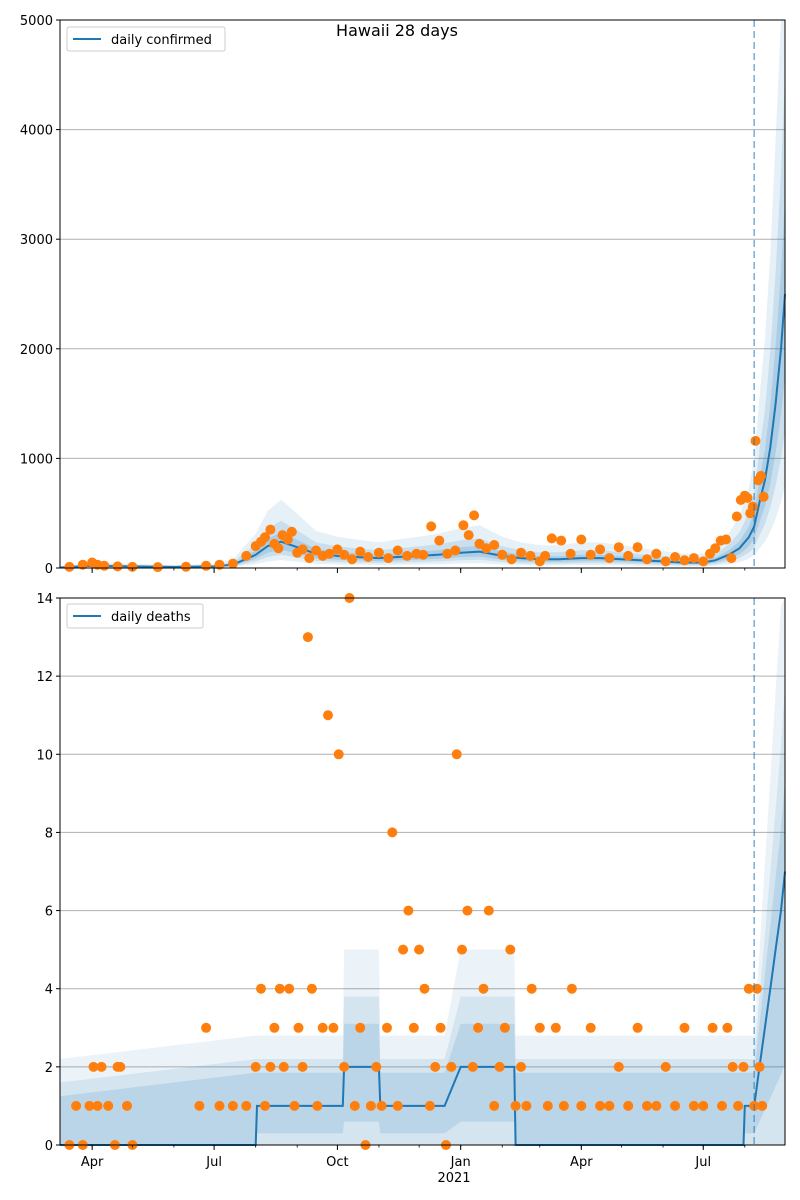 This screenshot has height=1200, width=800. I want to click on deaths-y-axis: 0 2 4 6 8 10 12 14, so click(48, 873).